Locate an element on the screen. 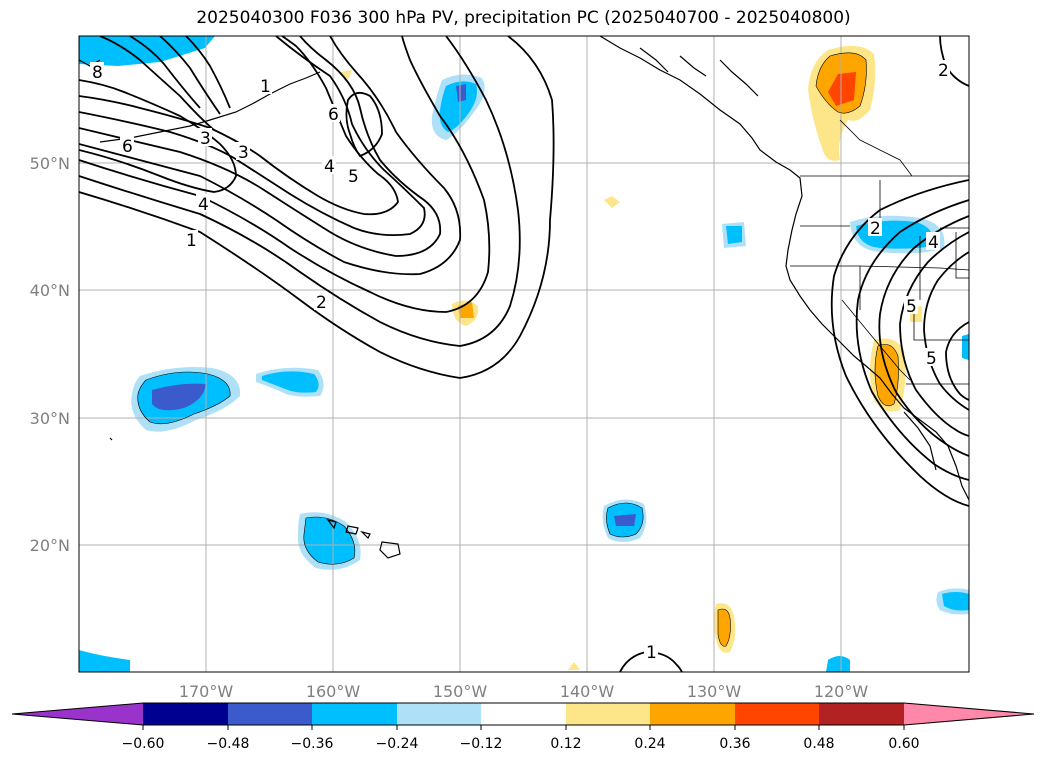  contour-label-4c: 4 is located at coordinates (933, 243).